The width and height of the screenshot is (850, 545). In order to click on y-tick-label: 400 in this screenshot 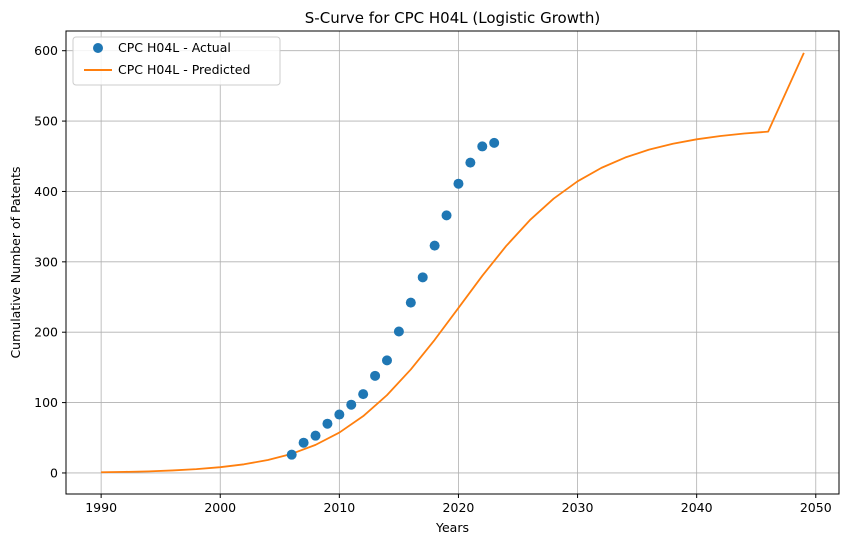, I will do `click(46, 191)`.